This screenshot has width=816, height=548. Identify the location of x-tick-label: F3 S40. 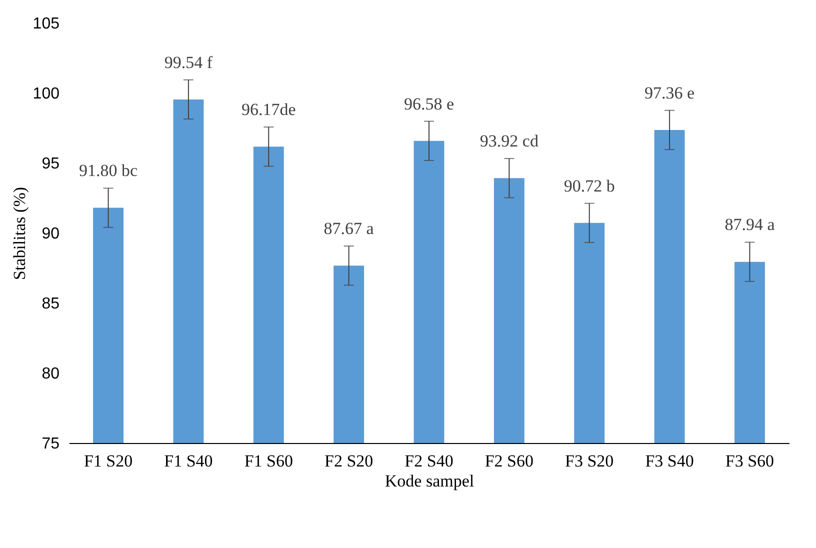
(669, 461).